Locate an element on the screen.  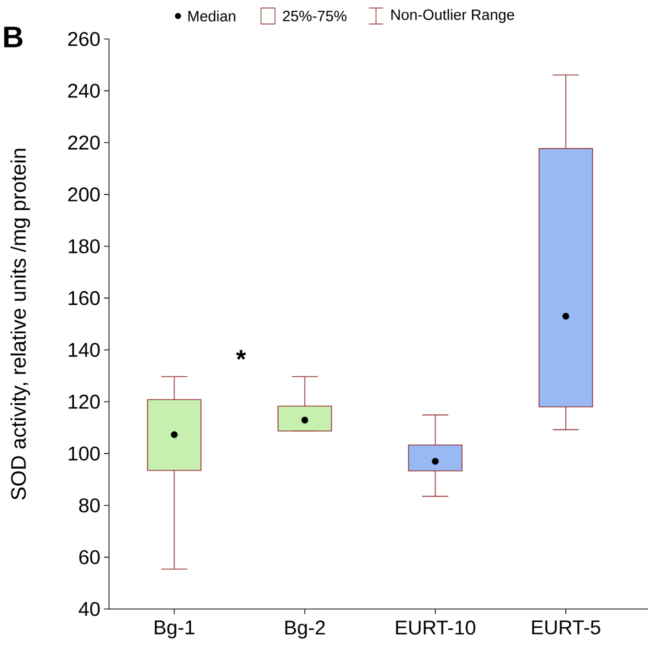
y-tick-label: 80 is located at coordinates (89, 505).